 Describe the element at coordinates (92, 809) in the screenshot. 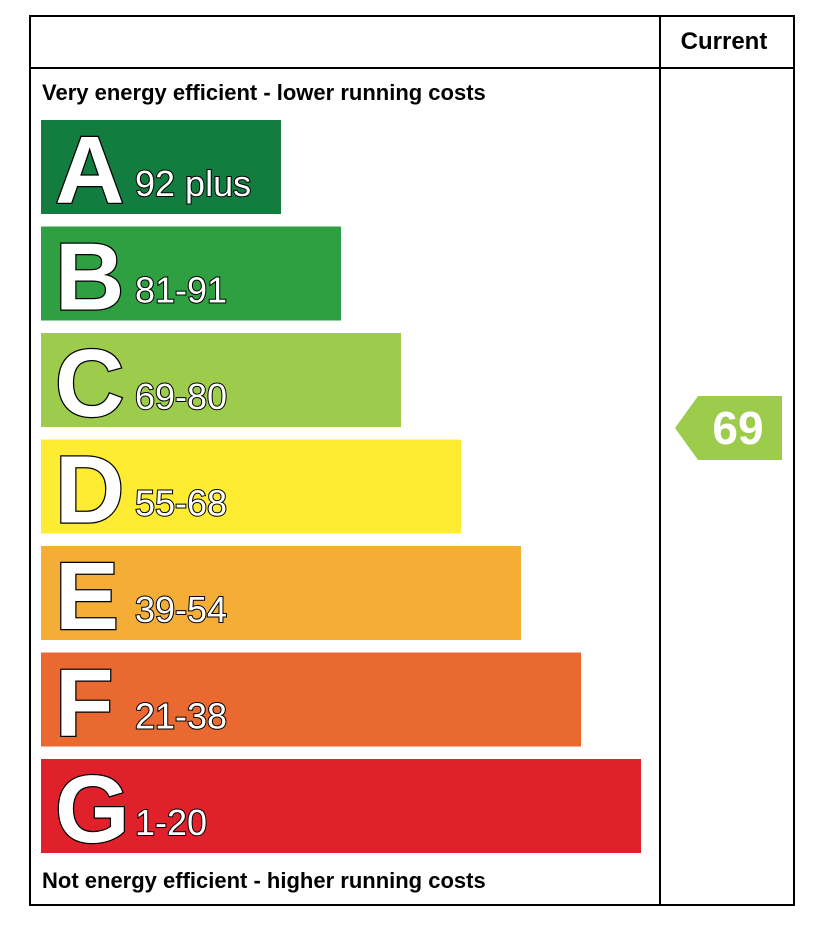

I see `band-letter: G` at that location.